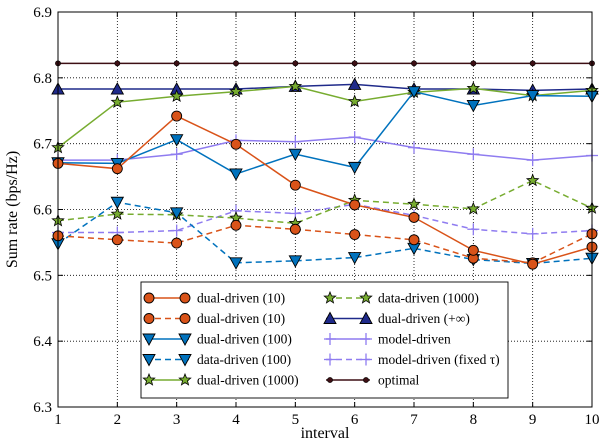 The image size is (600, 443). What do you see at coordinates (398, 380) in the screenshot?
I see `legend-label: optimal` at bounding box center [398, 380].